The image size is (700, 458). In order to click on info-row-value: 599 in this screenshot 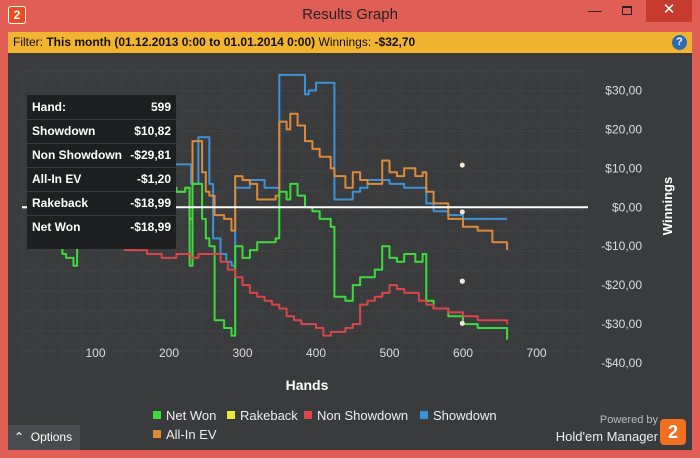, I will do `click(160, 107)`.